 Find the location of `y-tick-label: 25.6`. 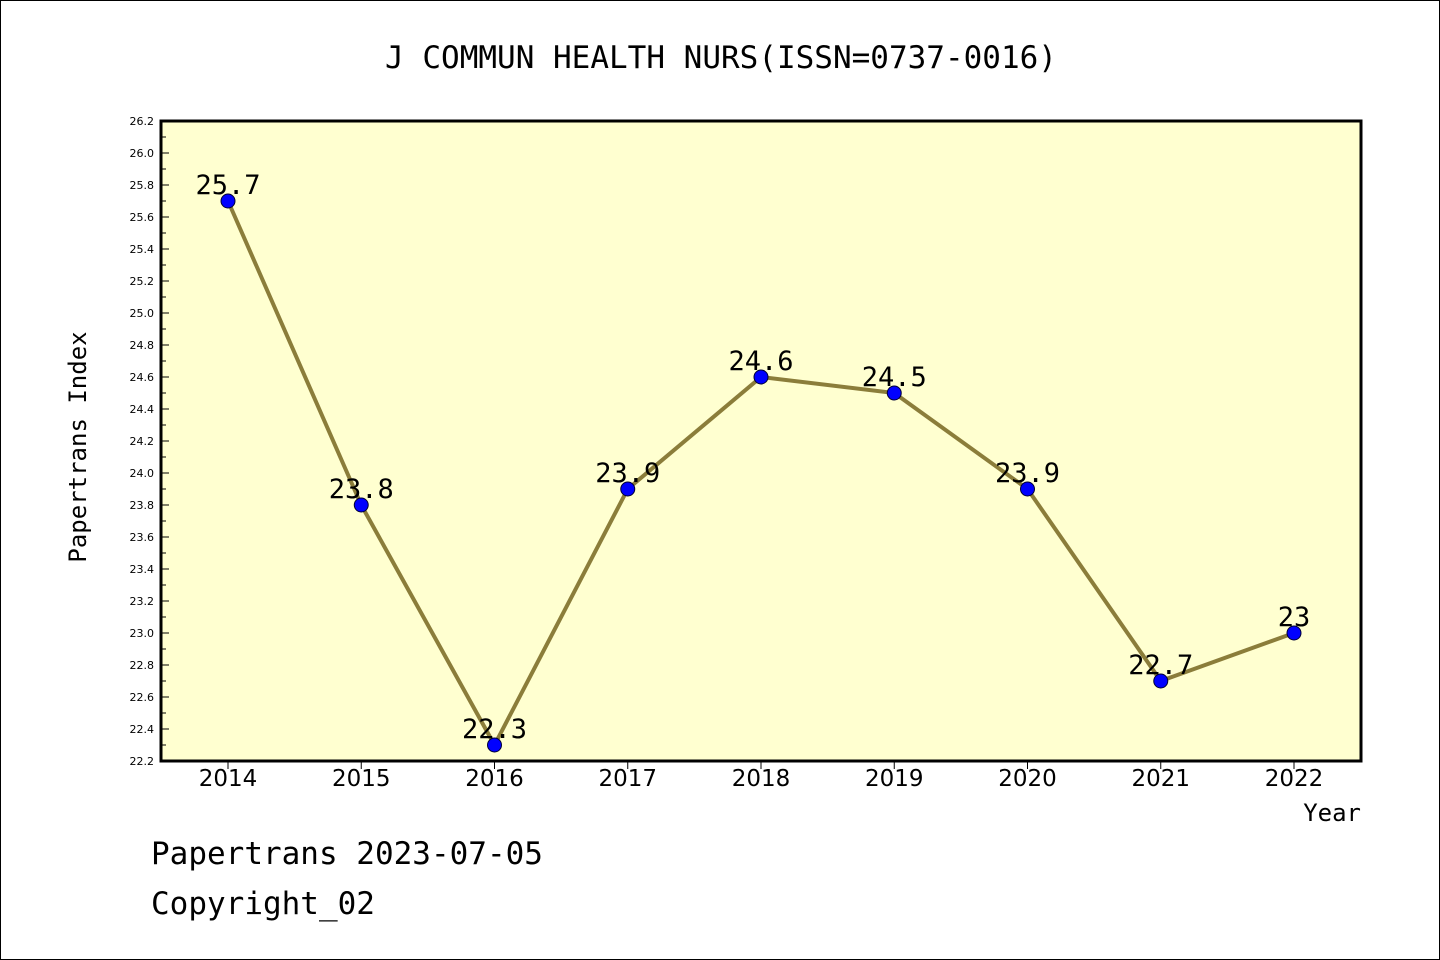

y-tick-label: 25.6 is located at coordinates (142, 217).